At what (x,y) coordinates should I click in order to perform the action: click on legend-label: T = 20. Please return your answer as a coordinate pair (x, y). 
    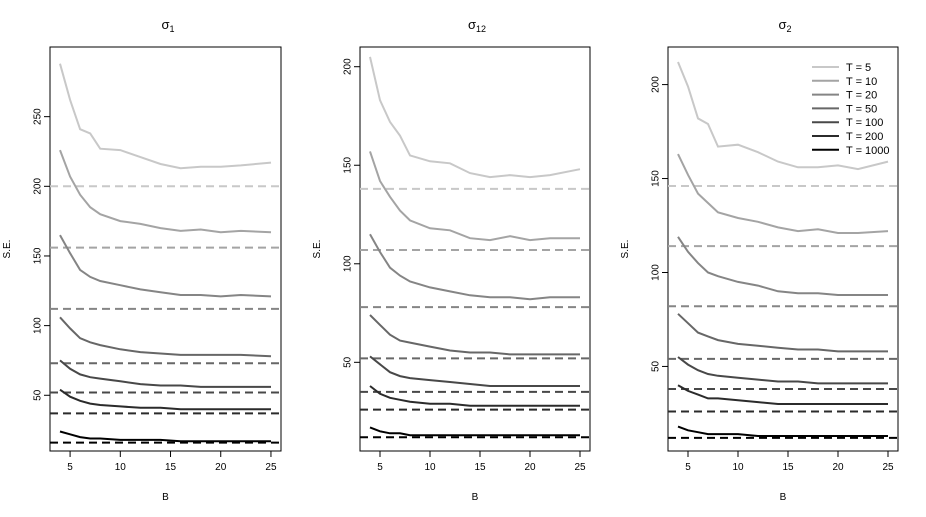
    Looking at the image, I should click on (861, 96).